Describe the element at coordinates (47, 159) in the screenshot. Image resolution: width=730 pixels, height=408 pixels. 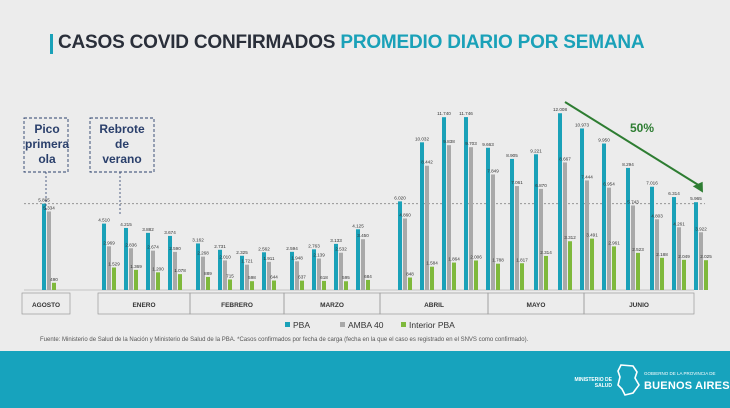
I see `annotation-text: ola` at that location.